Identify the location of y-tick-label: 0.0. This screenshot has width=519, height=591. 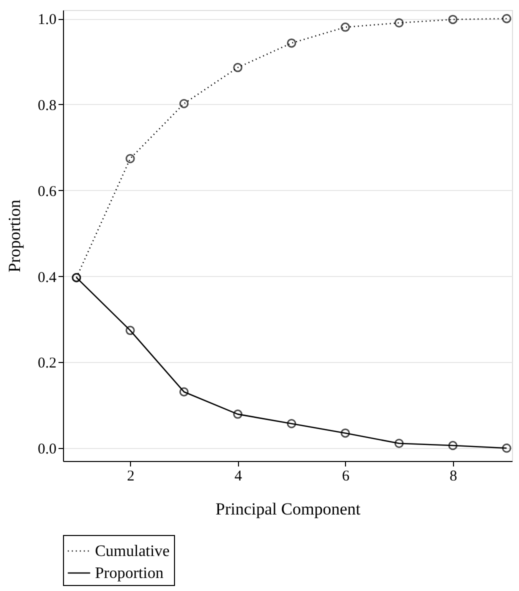
(47, 450).